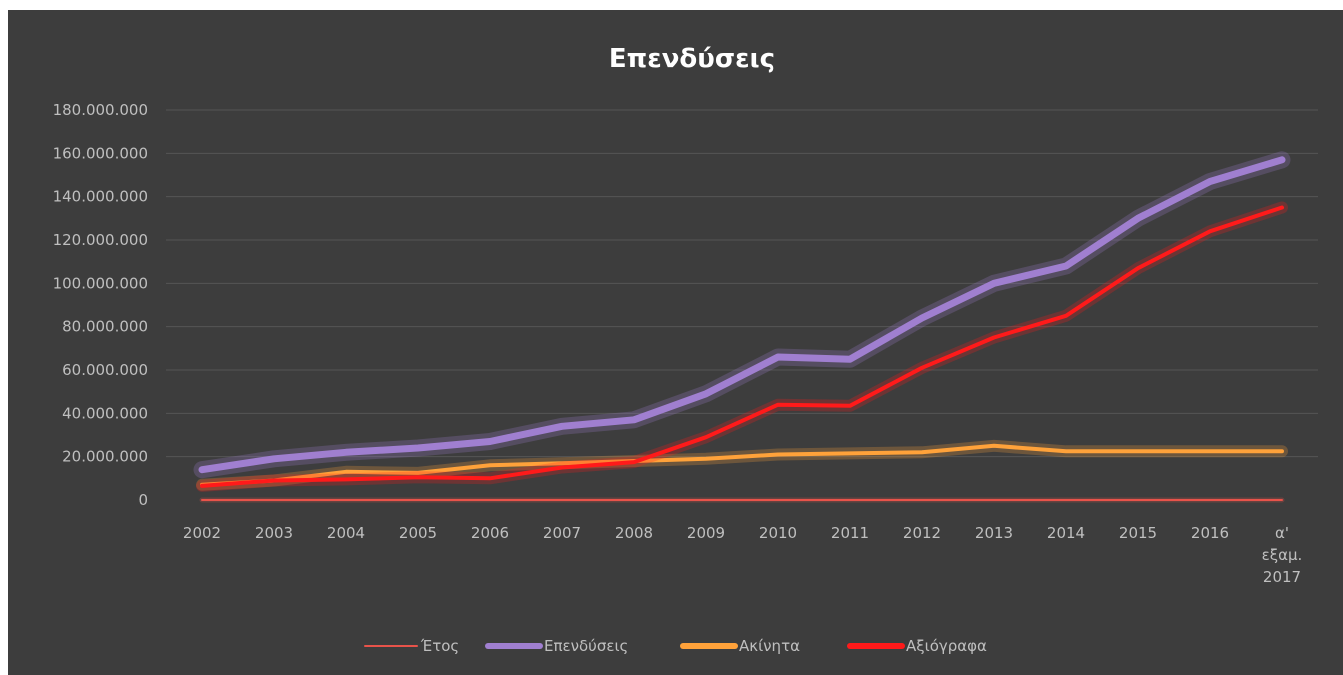  Describe the element at coordinates (100, 283) in the screenshot. I see `y-tick-label: 100.000.000` at that location.